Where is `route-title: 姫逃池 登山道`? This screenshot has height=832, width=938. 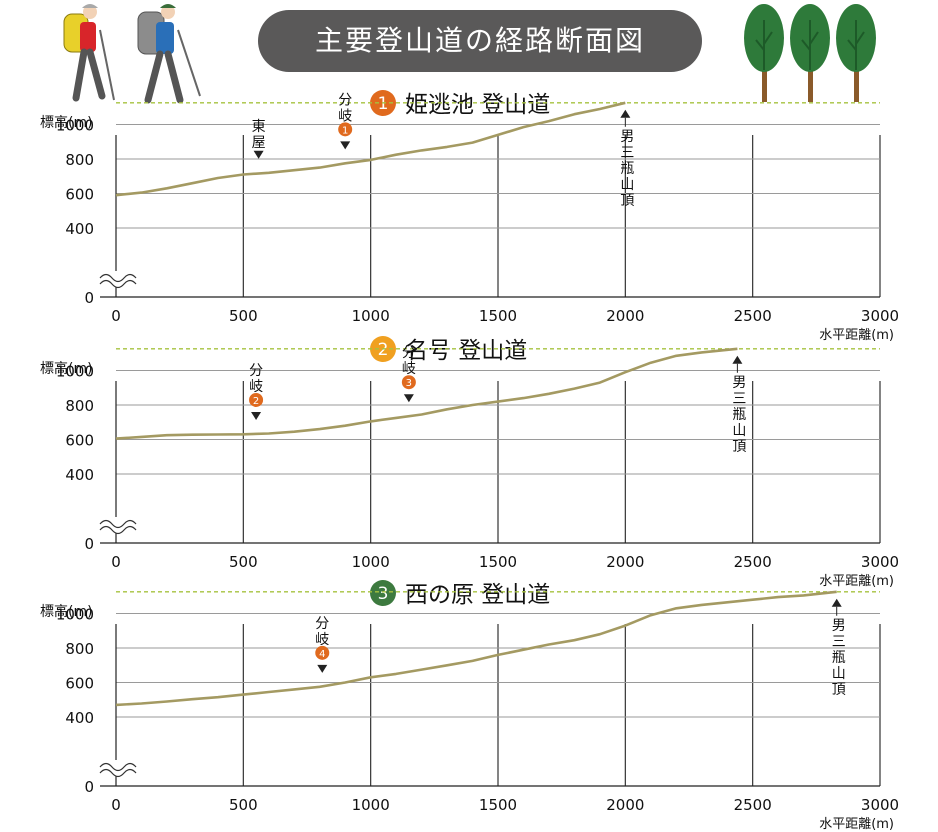 route-title: 姫逃池 登山道 is located at coordinates (477, 105).